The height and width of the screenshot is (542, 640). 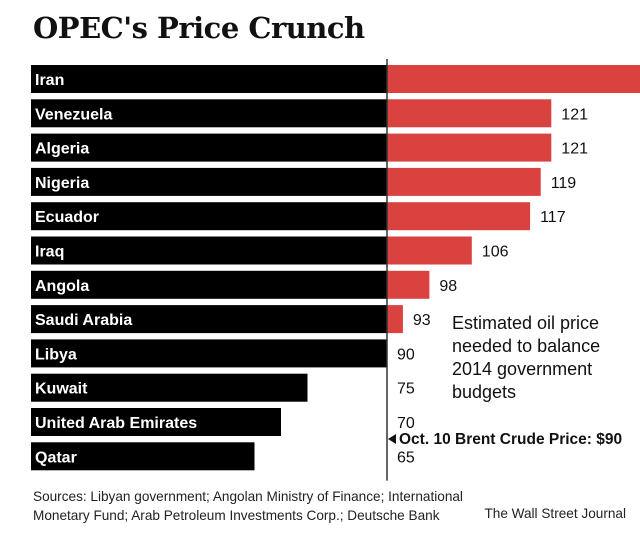 What do you see at coordinates (406, 354) in the screenshot?
I see `value-label: 90` at bounding box center [406, 354].